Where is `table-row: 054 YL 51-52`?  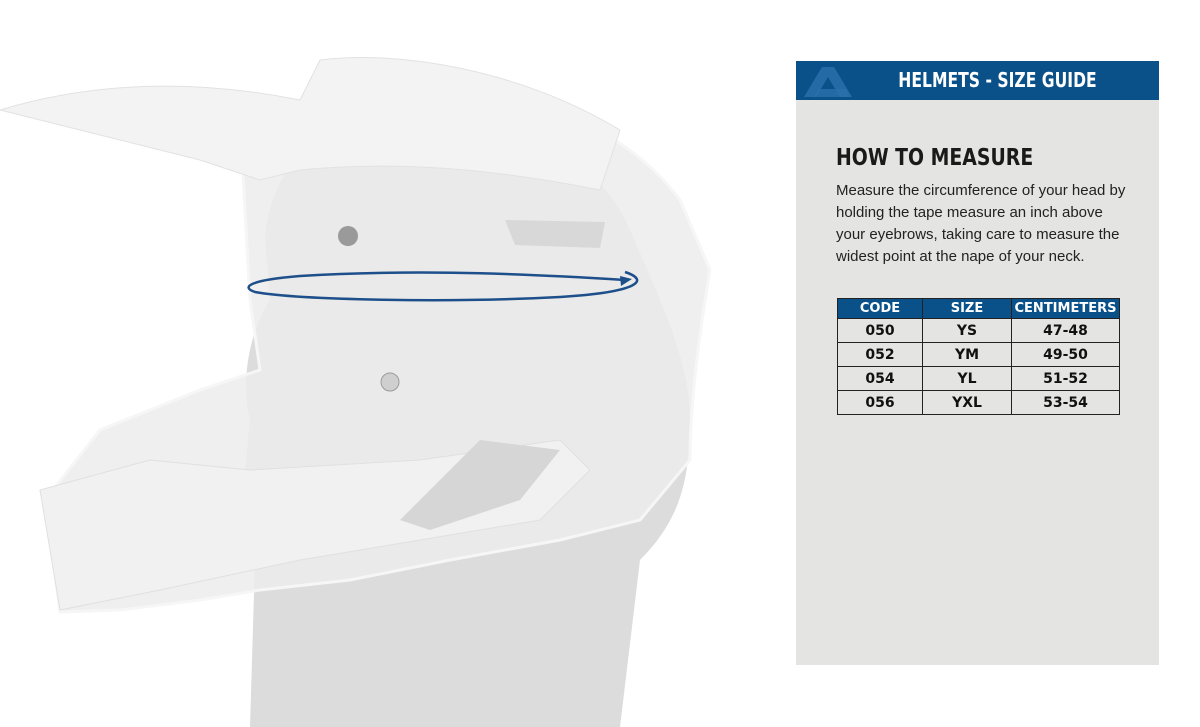 table-row: 054 YL 51-52 is located at coordinates (978, 378).